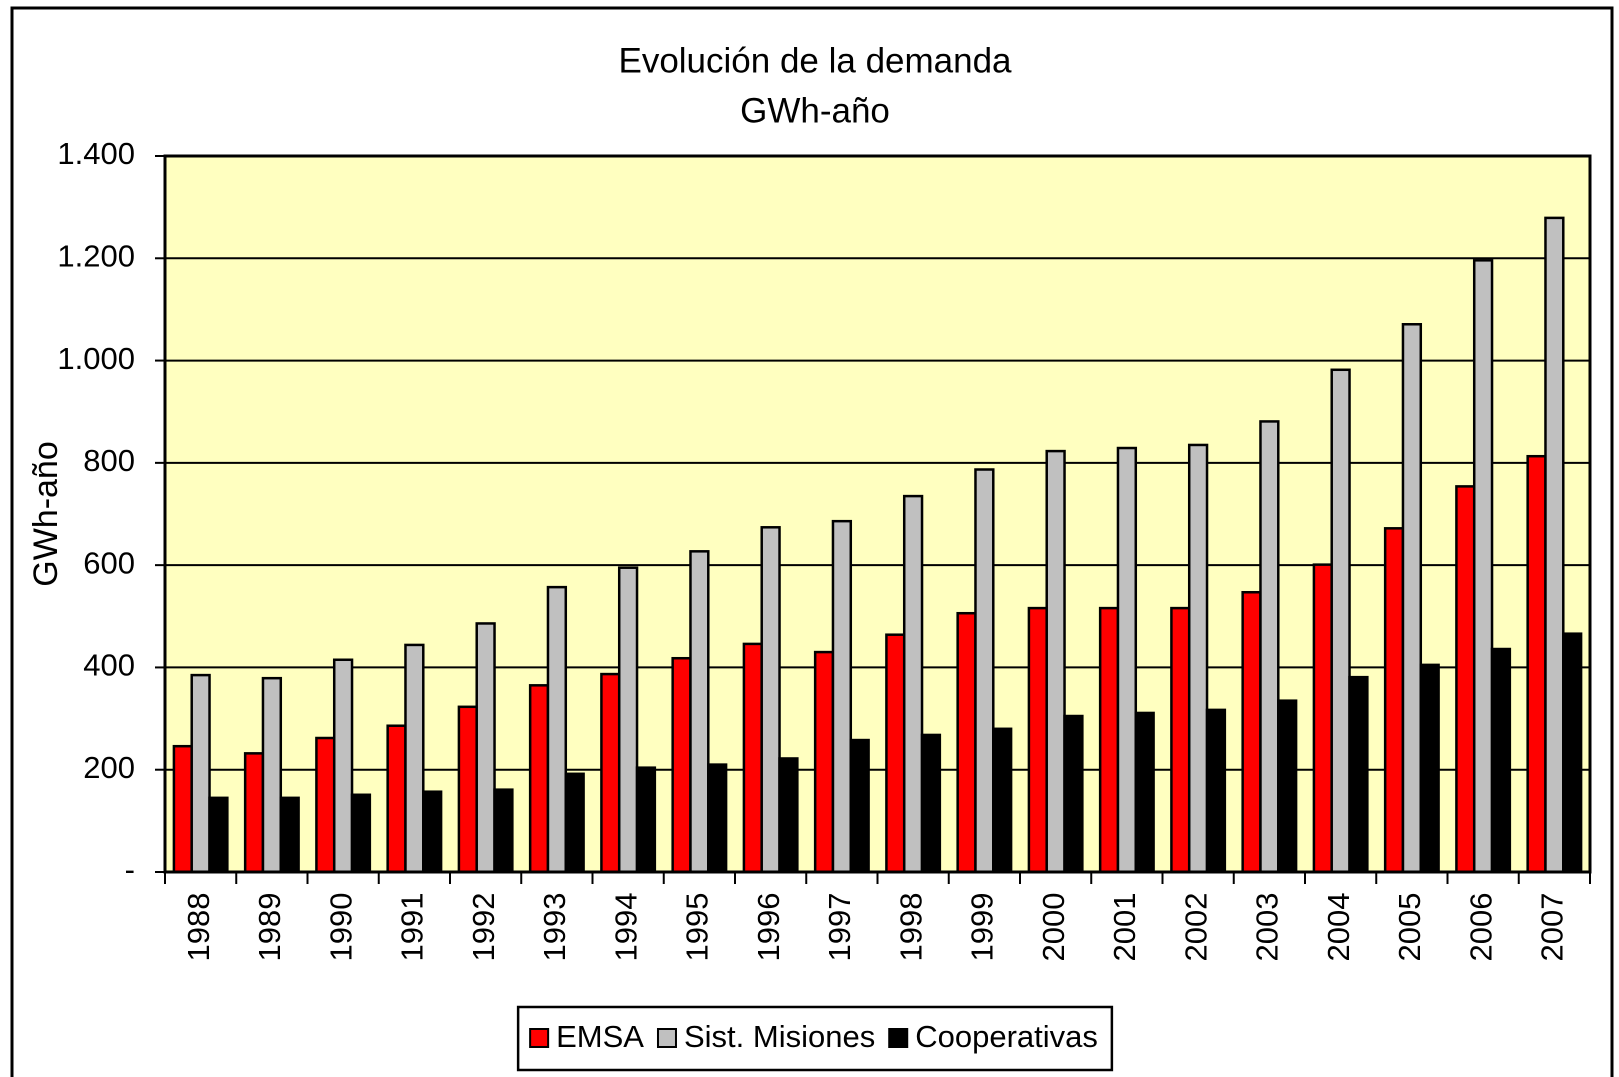  What do you see at coordinates (1053, 927) in the screenshot?
I see `x-tick-label: 2000` at bounding box center [1053, 927].